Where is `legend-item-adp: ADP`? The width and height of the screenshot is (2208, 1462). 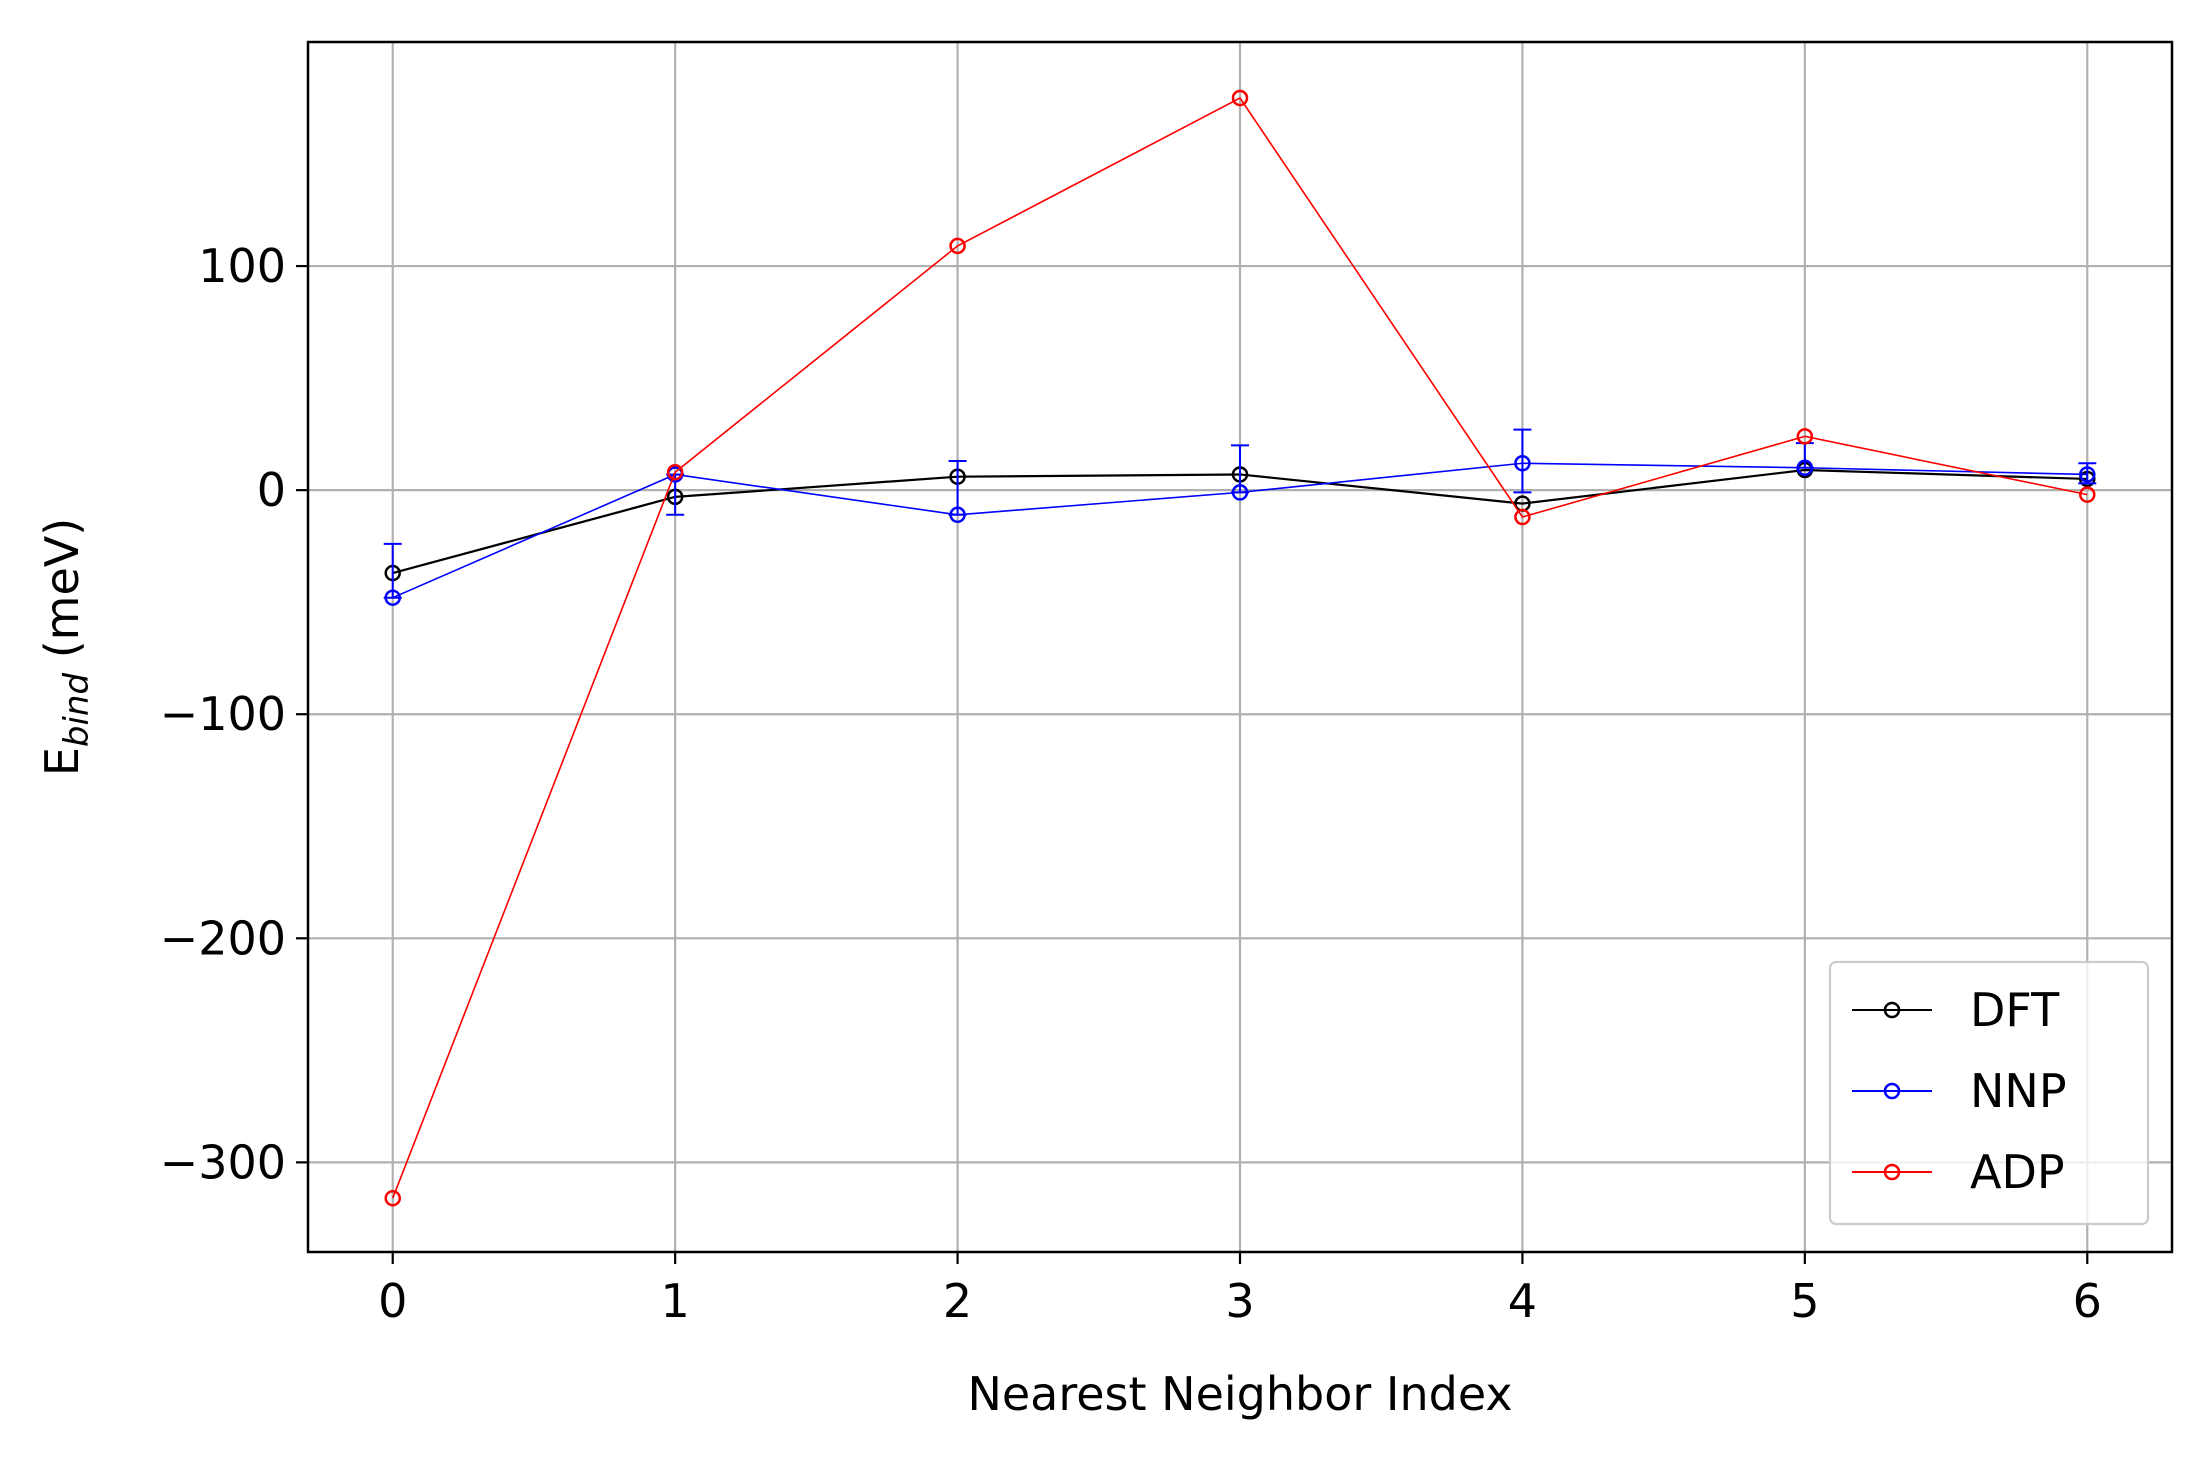
legend-item-adp: ADP is located at coordinates (1958, 1172).